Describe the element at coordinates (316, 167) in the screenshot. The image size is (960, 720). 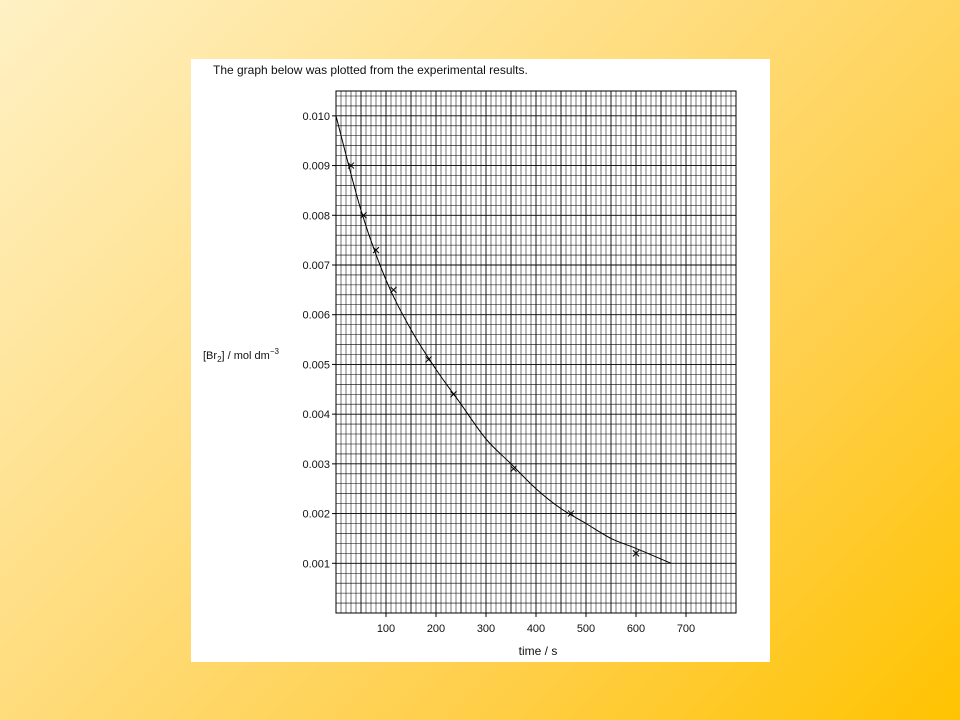
I see `y-tick-label: 0.009` at that location.